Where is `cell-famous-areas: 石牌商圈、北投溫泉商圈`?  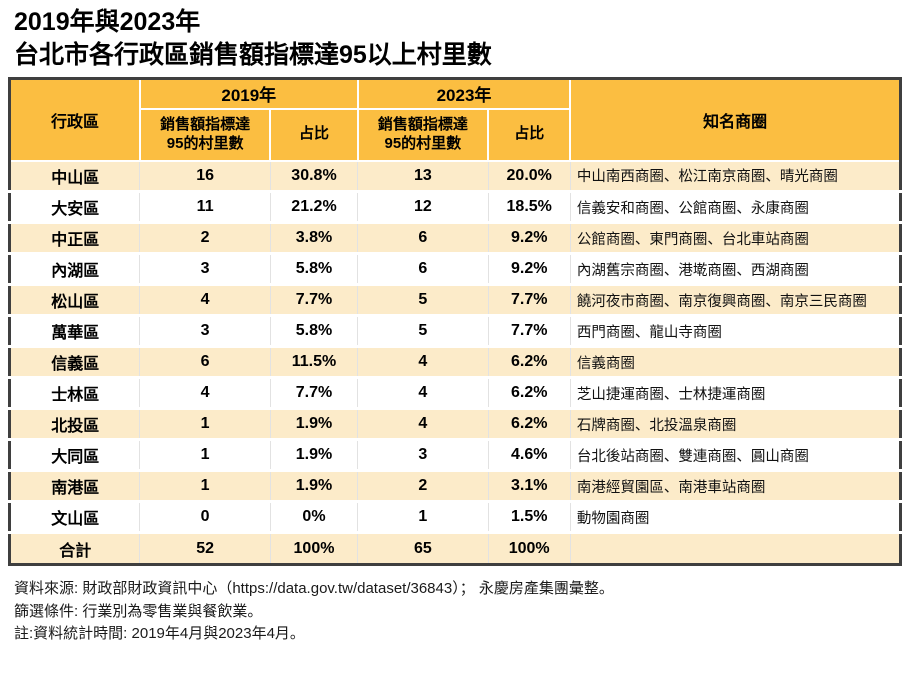
cell-famous-areas: 石牌商圈、北投溫泉商圈 is located at coordinates (735, 424).